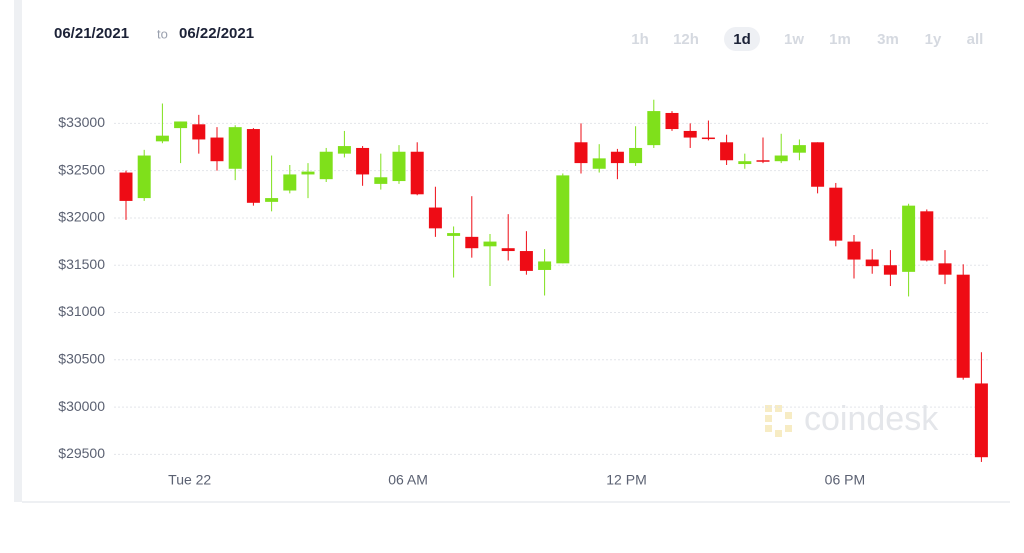  I want to click on range-button: 1h, so click(640, 39).